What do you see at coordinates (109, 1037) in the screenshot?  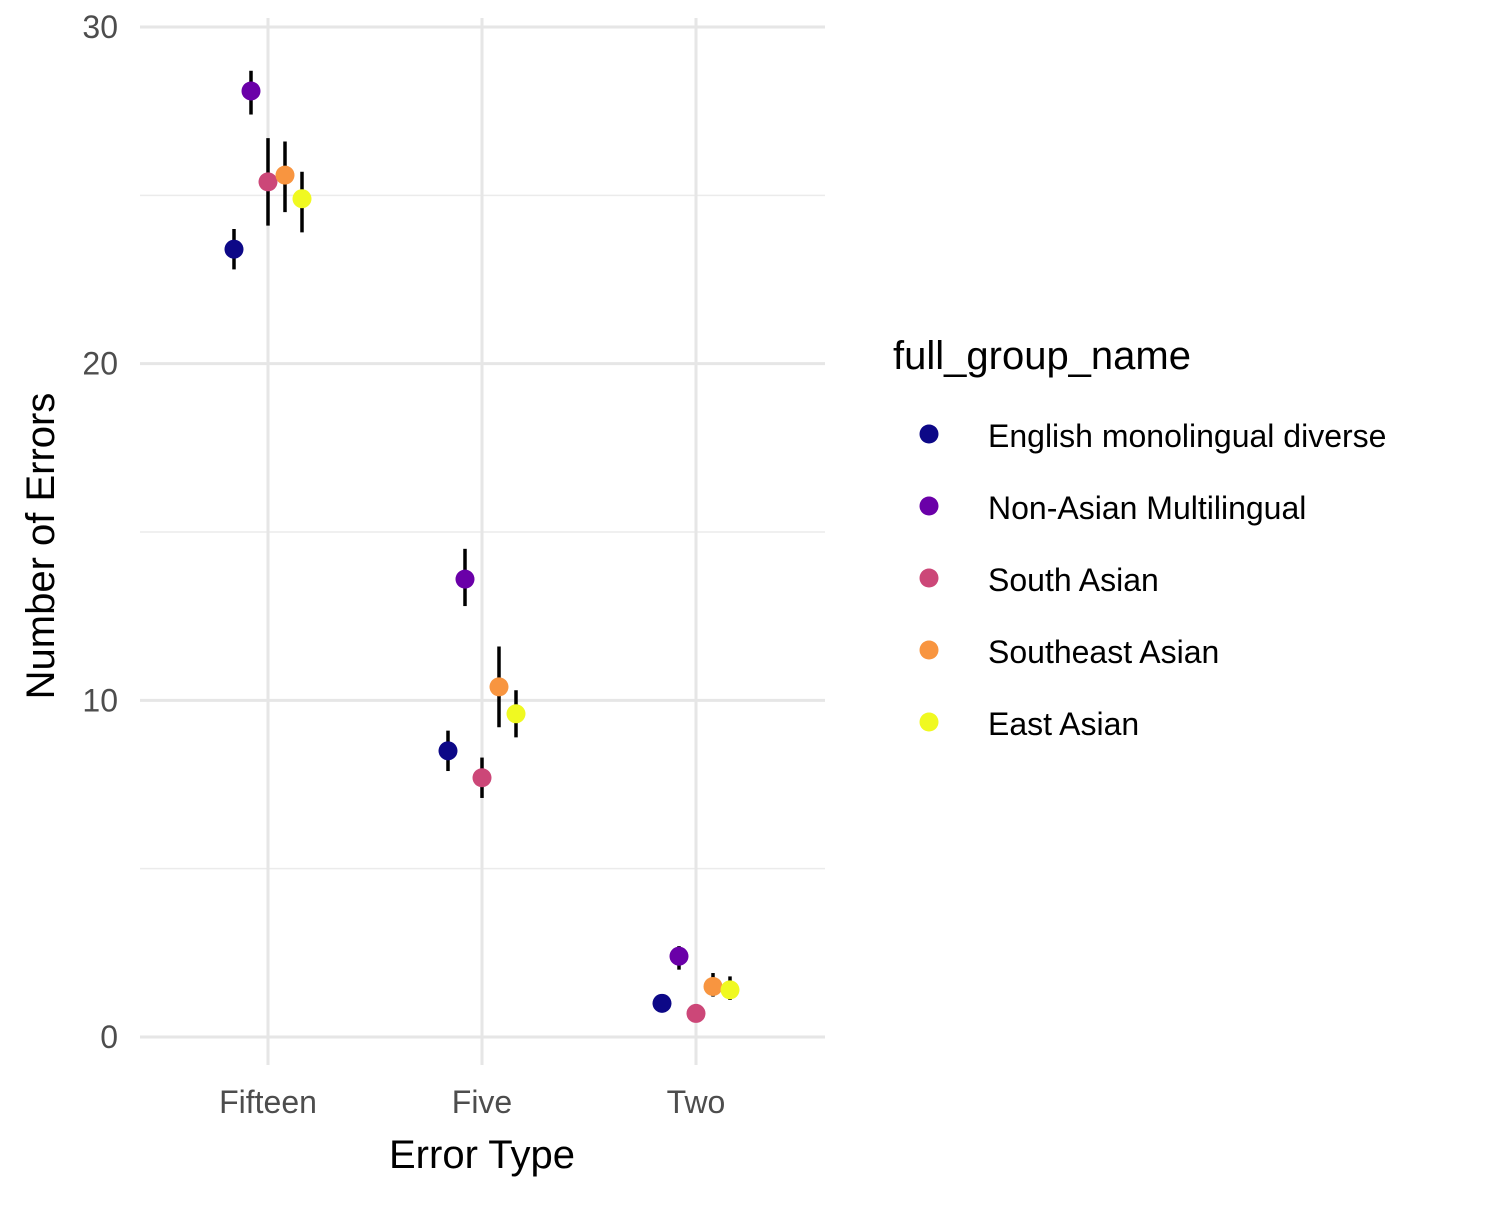 I see `y-tick-label: 0` at bounding box center [109, 1037].